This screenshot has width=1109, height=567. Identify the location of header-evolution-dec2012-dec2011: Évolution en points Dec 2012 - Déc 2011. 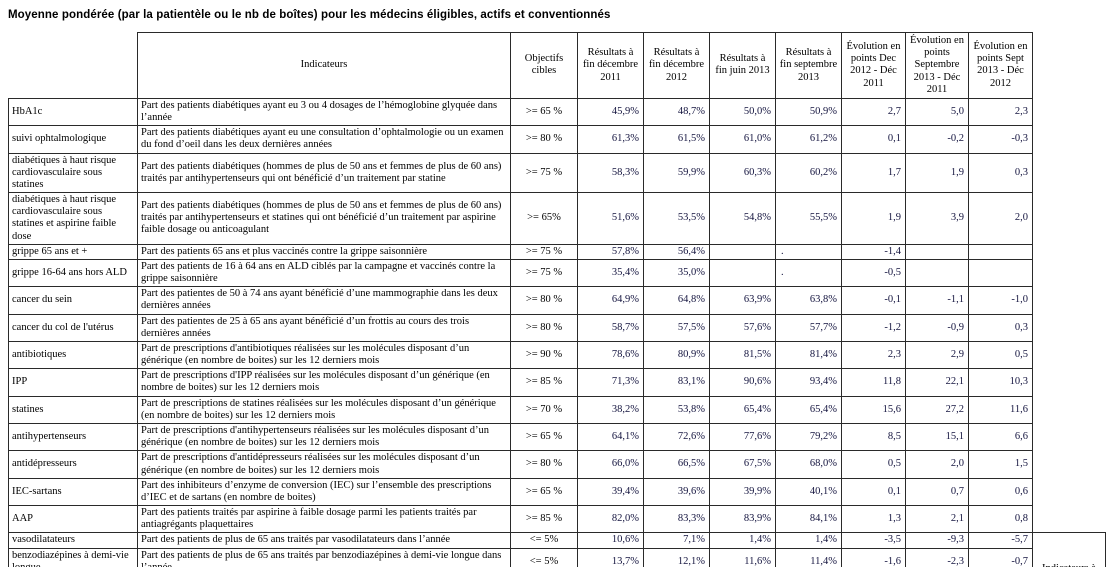
(873, 65).